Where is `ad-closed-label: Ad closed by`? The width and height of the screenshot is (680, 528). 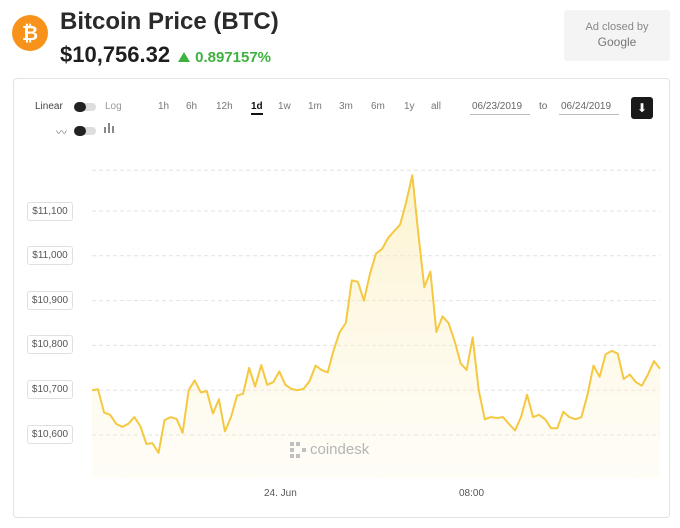
ad-closed-label: Ad closed by is located at coordinates (617, 27).